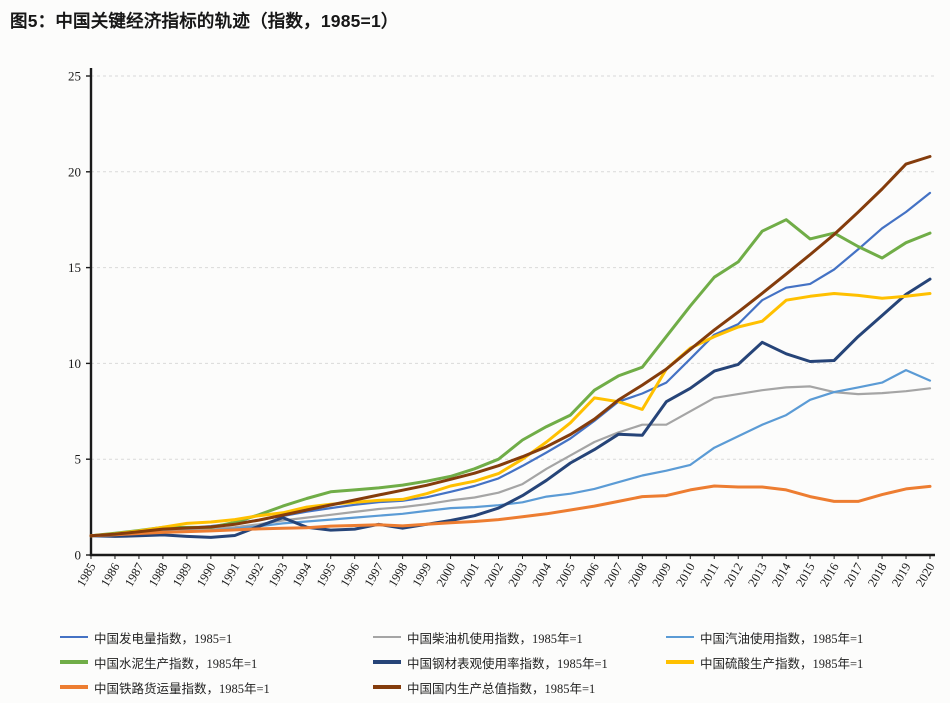 Image resolution: width=950 pixels, height=703 pixels. I want to click on x-axis-tick-label: 2013, so click(757, 575).